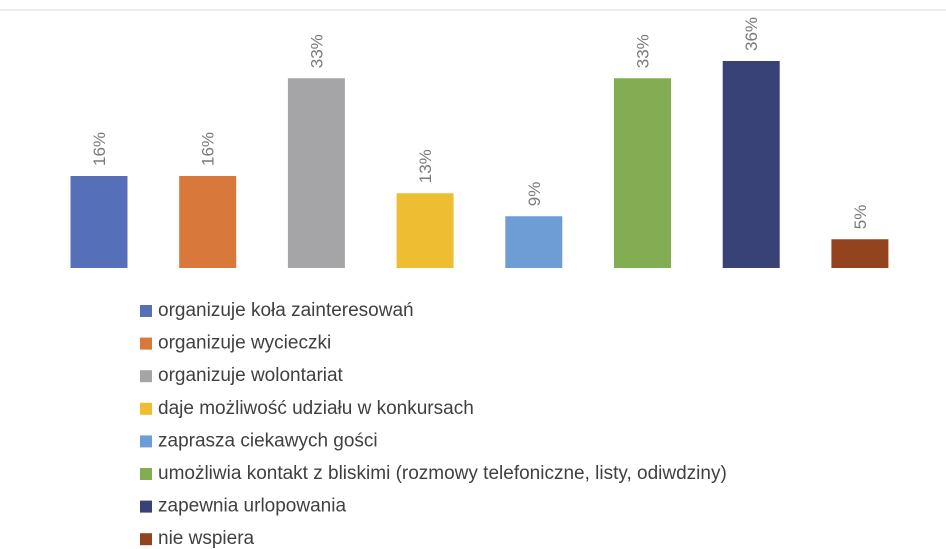  I want to click on legend-label: organizuje koła zainteresowań, so click(286, 310).